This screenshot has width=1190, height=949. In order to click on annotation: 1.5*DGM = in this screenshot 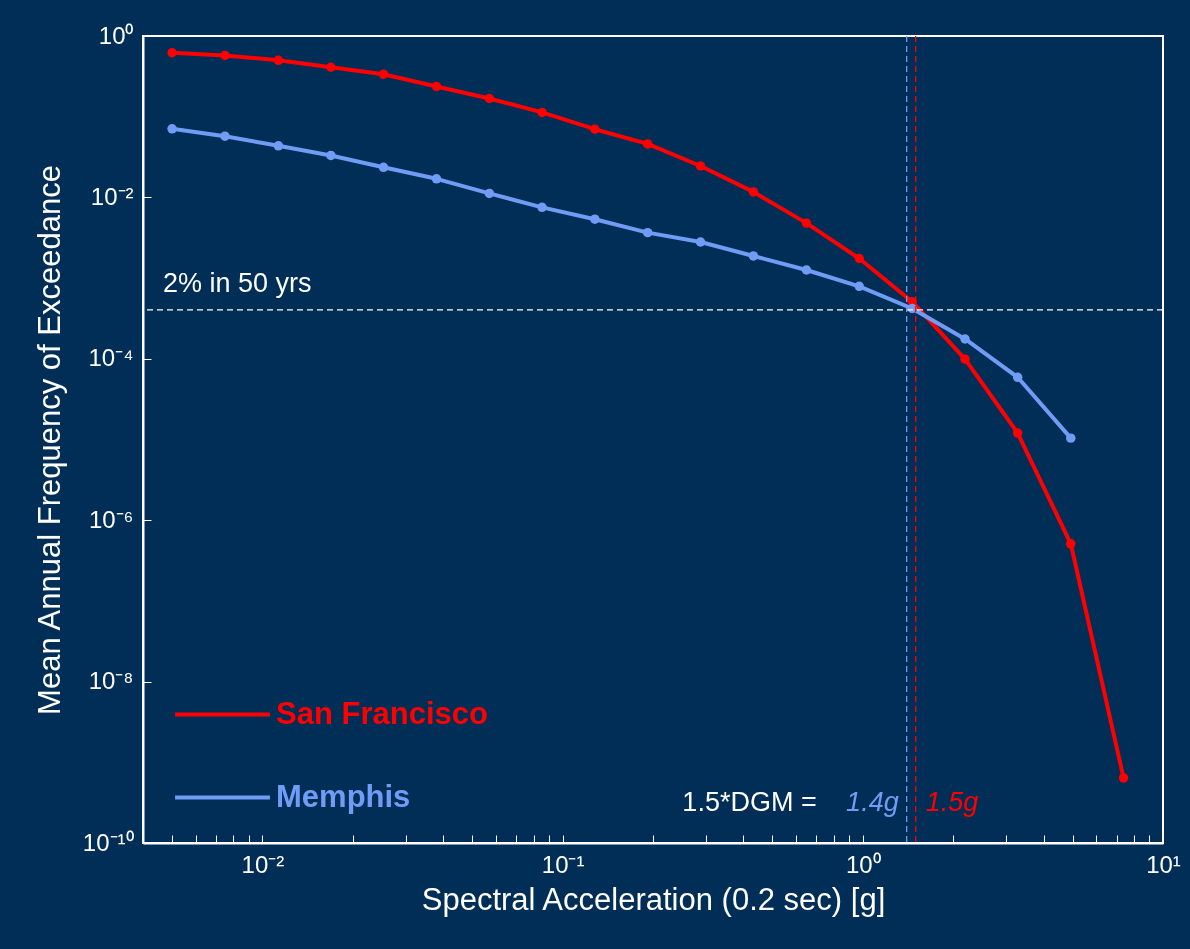, I will do `click(749, 802)`.